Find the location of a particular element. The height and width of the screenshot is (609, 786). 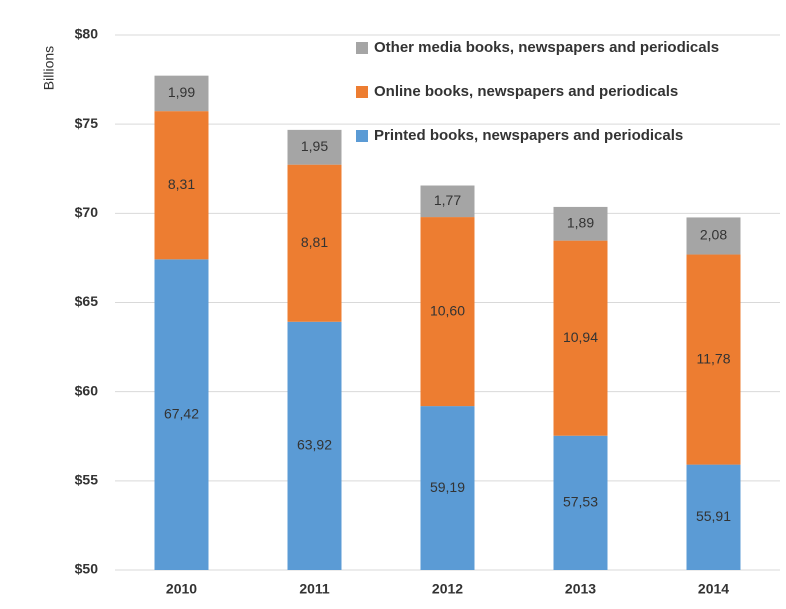

data-label: 1,89 is located at coordinates (580, 222).